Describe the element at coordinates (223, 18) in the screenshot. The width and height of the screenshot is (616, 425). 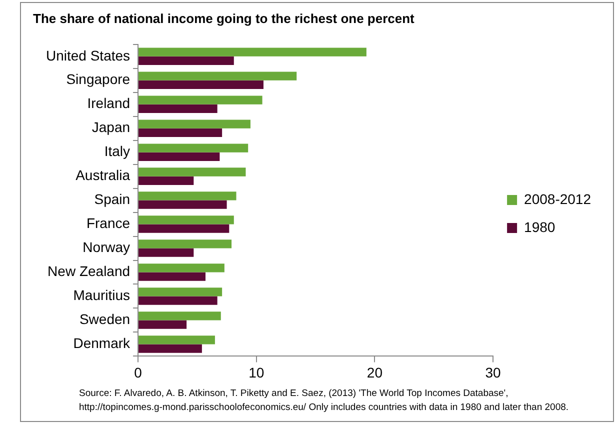
I see `chart-title: The share of national income going to the richest one percent` at that location.